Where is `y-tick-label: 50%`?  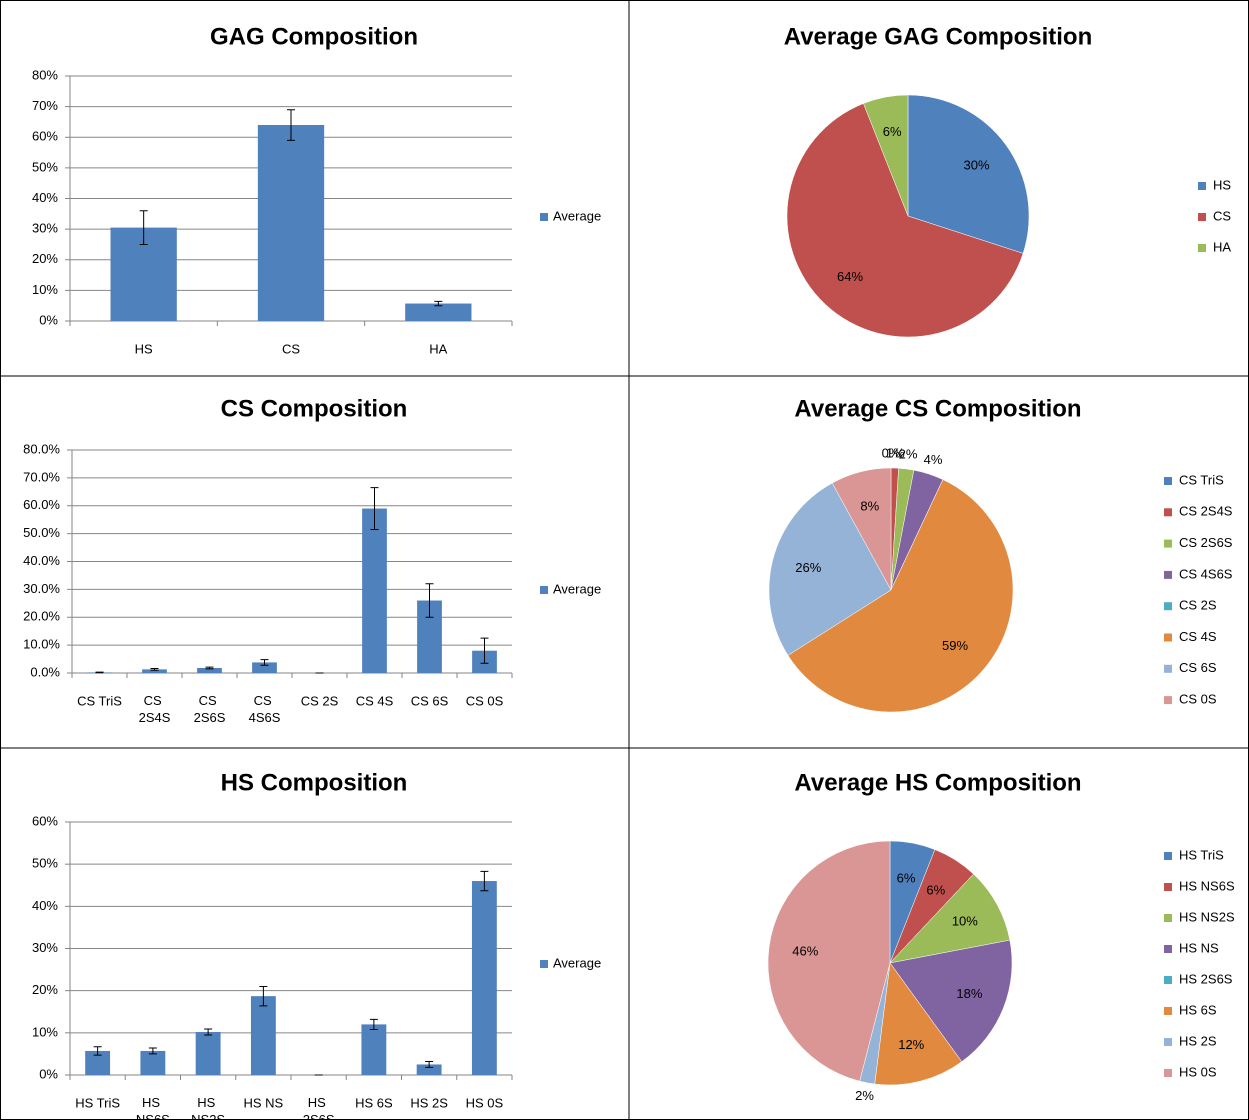 y-tick-label: 50% is located at coordinates (45, 863).